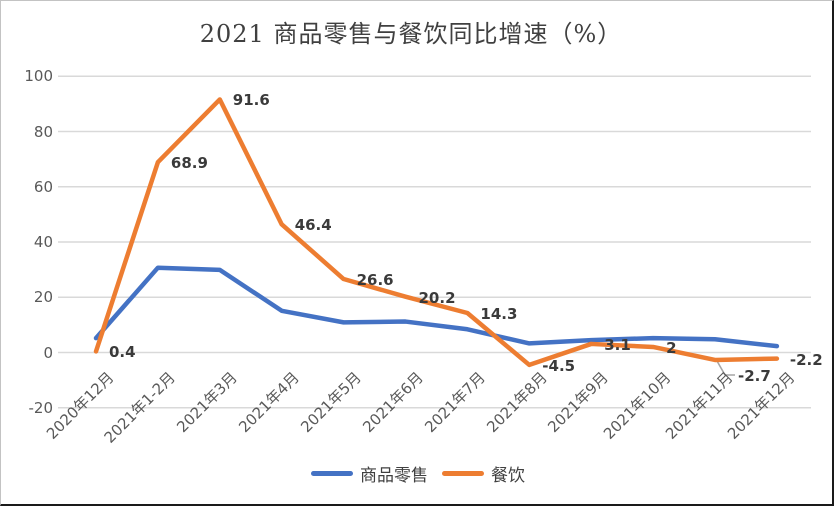 This screenshot has height=506, width=834. Describe the element at coordinates (394, 476) in the screenshot. I see `legend-label-goods: 商品零售` at that location.